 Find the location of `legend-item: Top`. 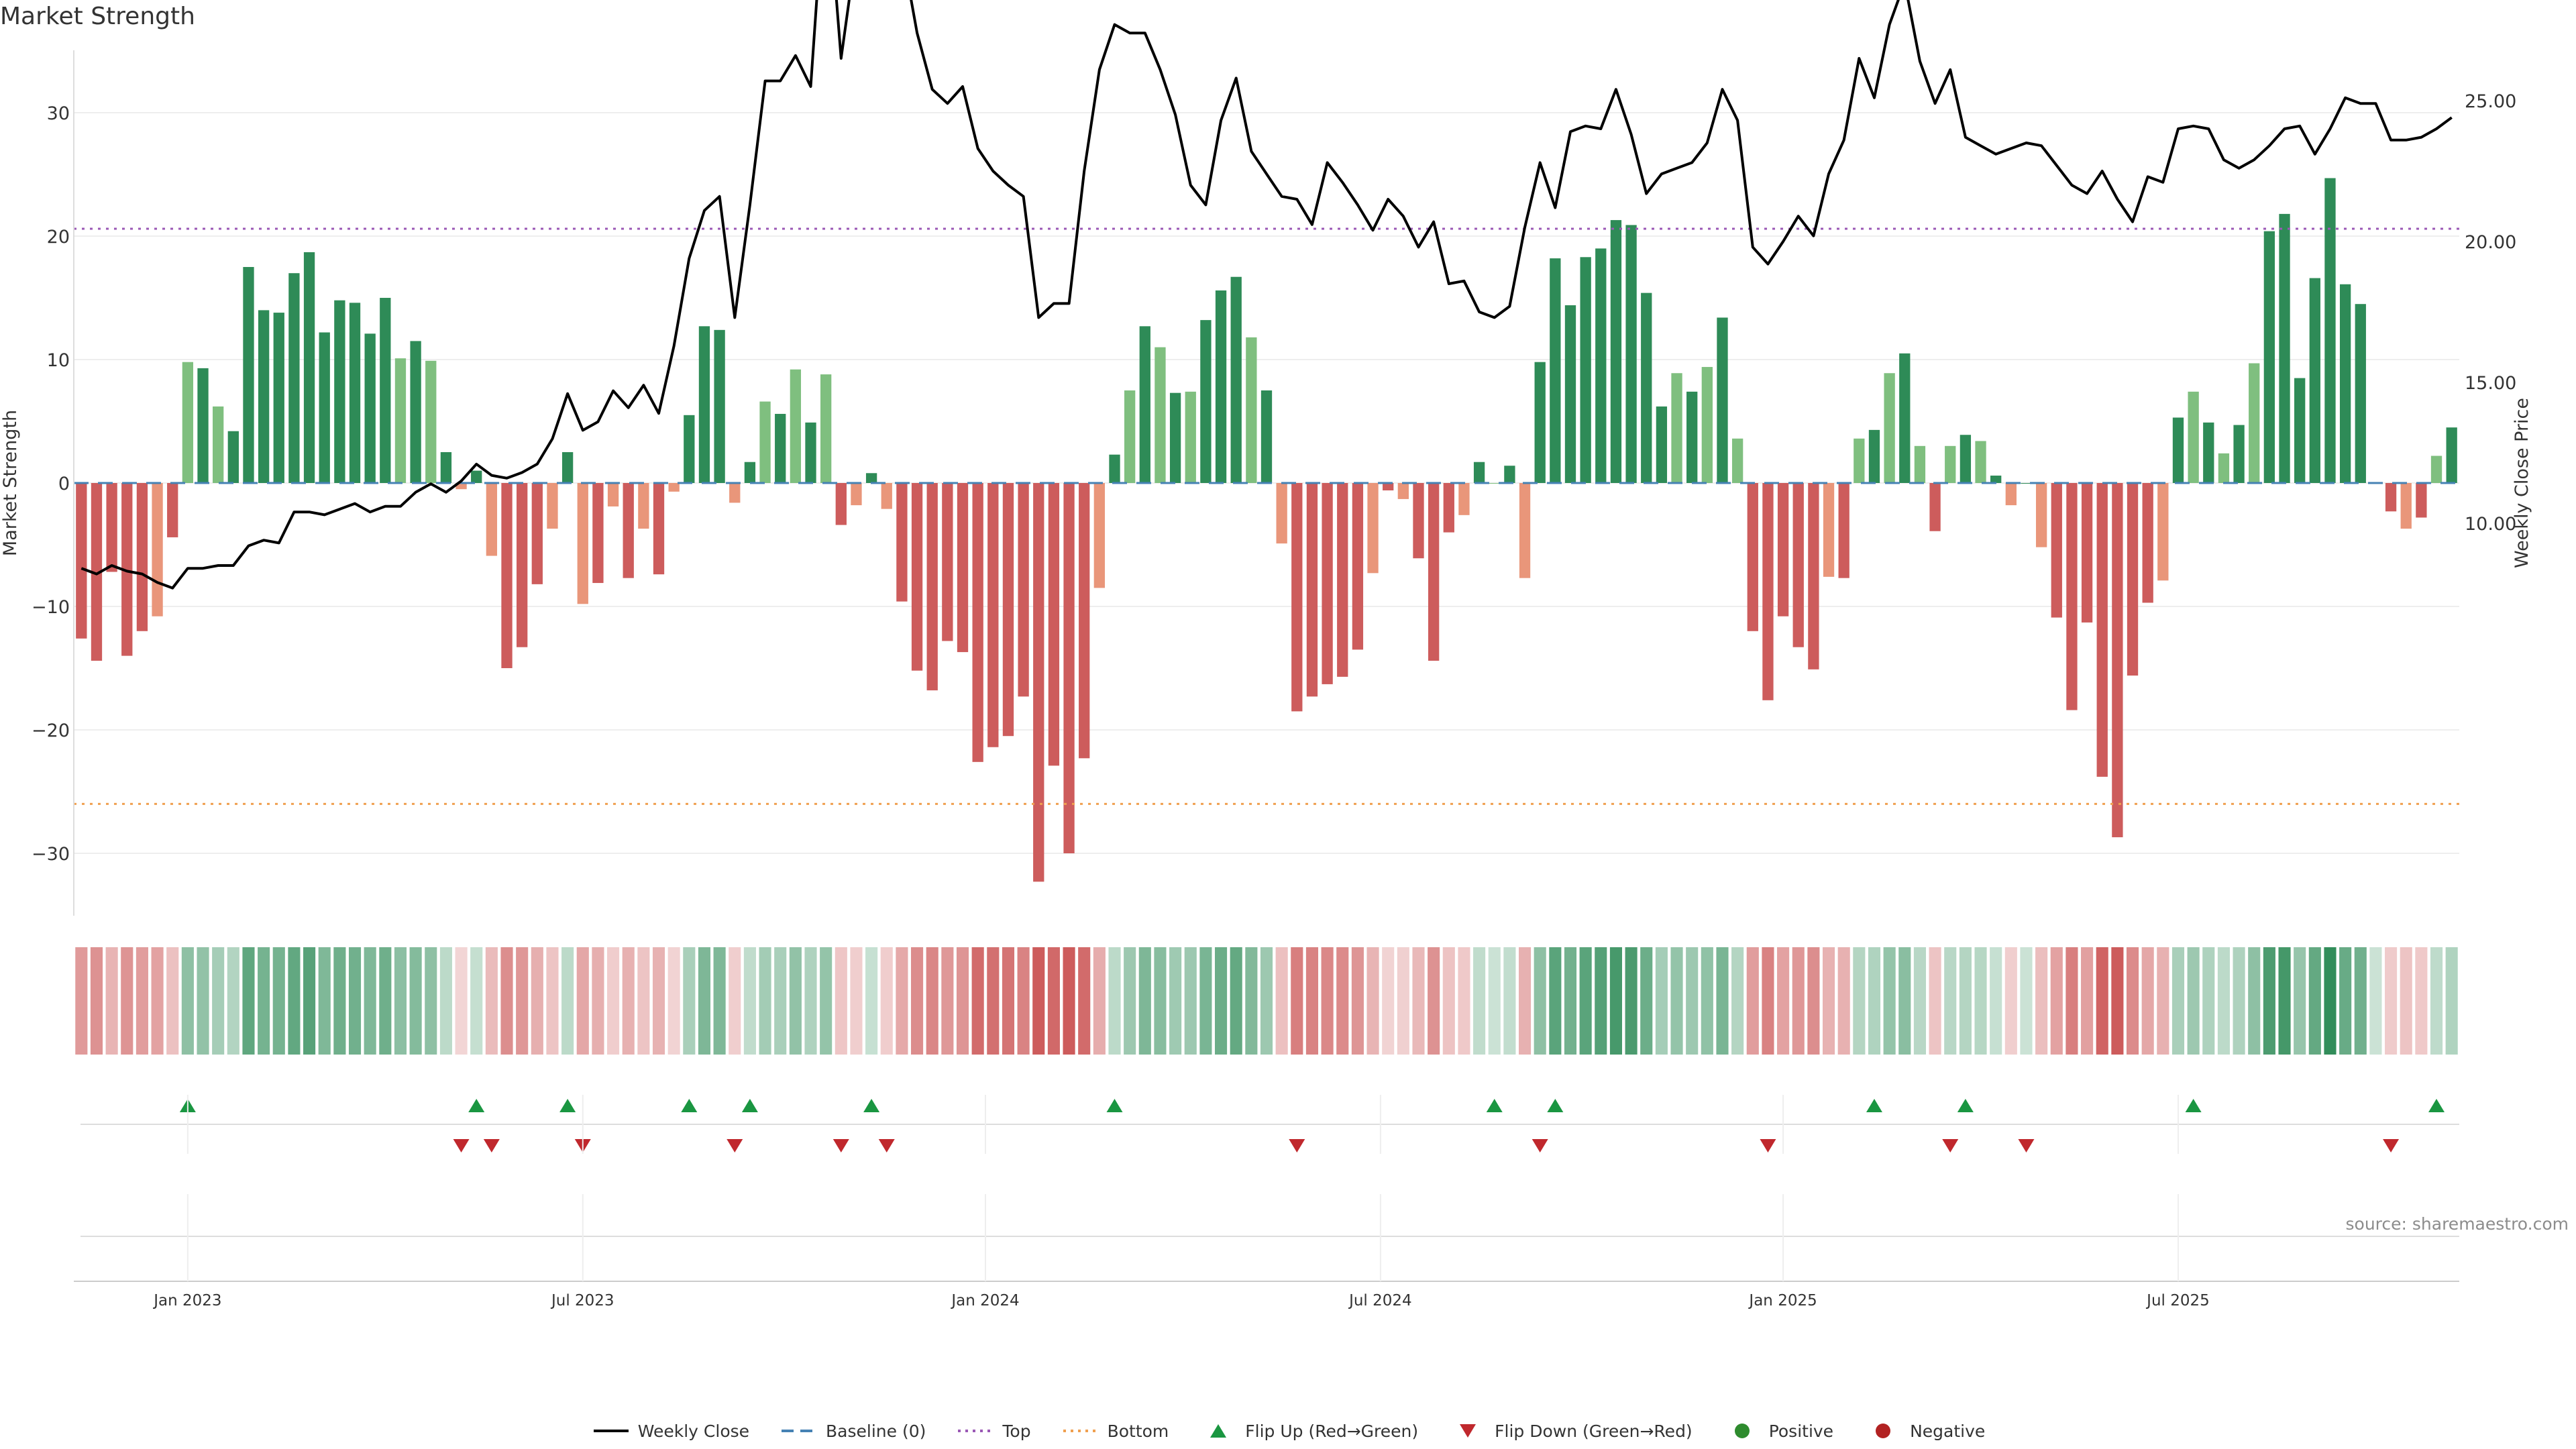

legend-item: Top is located at coordinates (993, 1431).